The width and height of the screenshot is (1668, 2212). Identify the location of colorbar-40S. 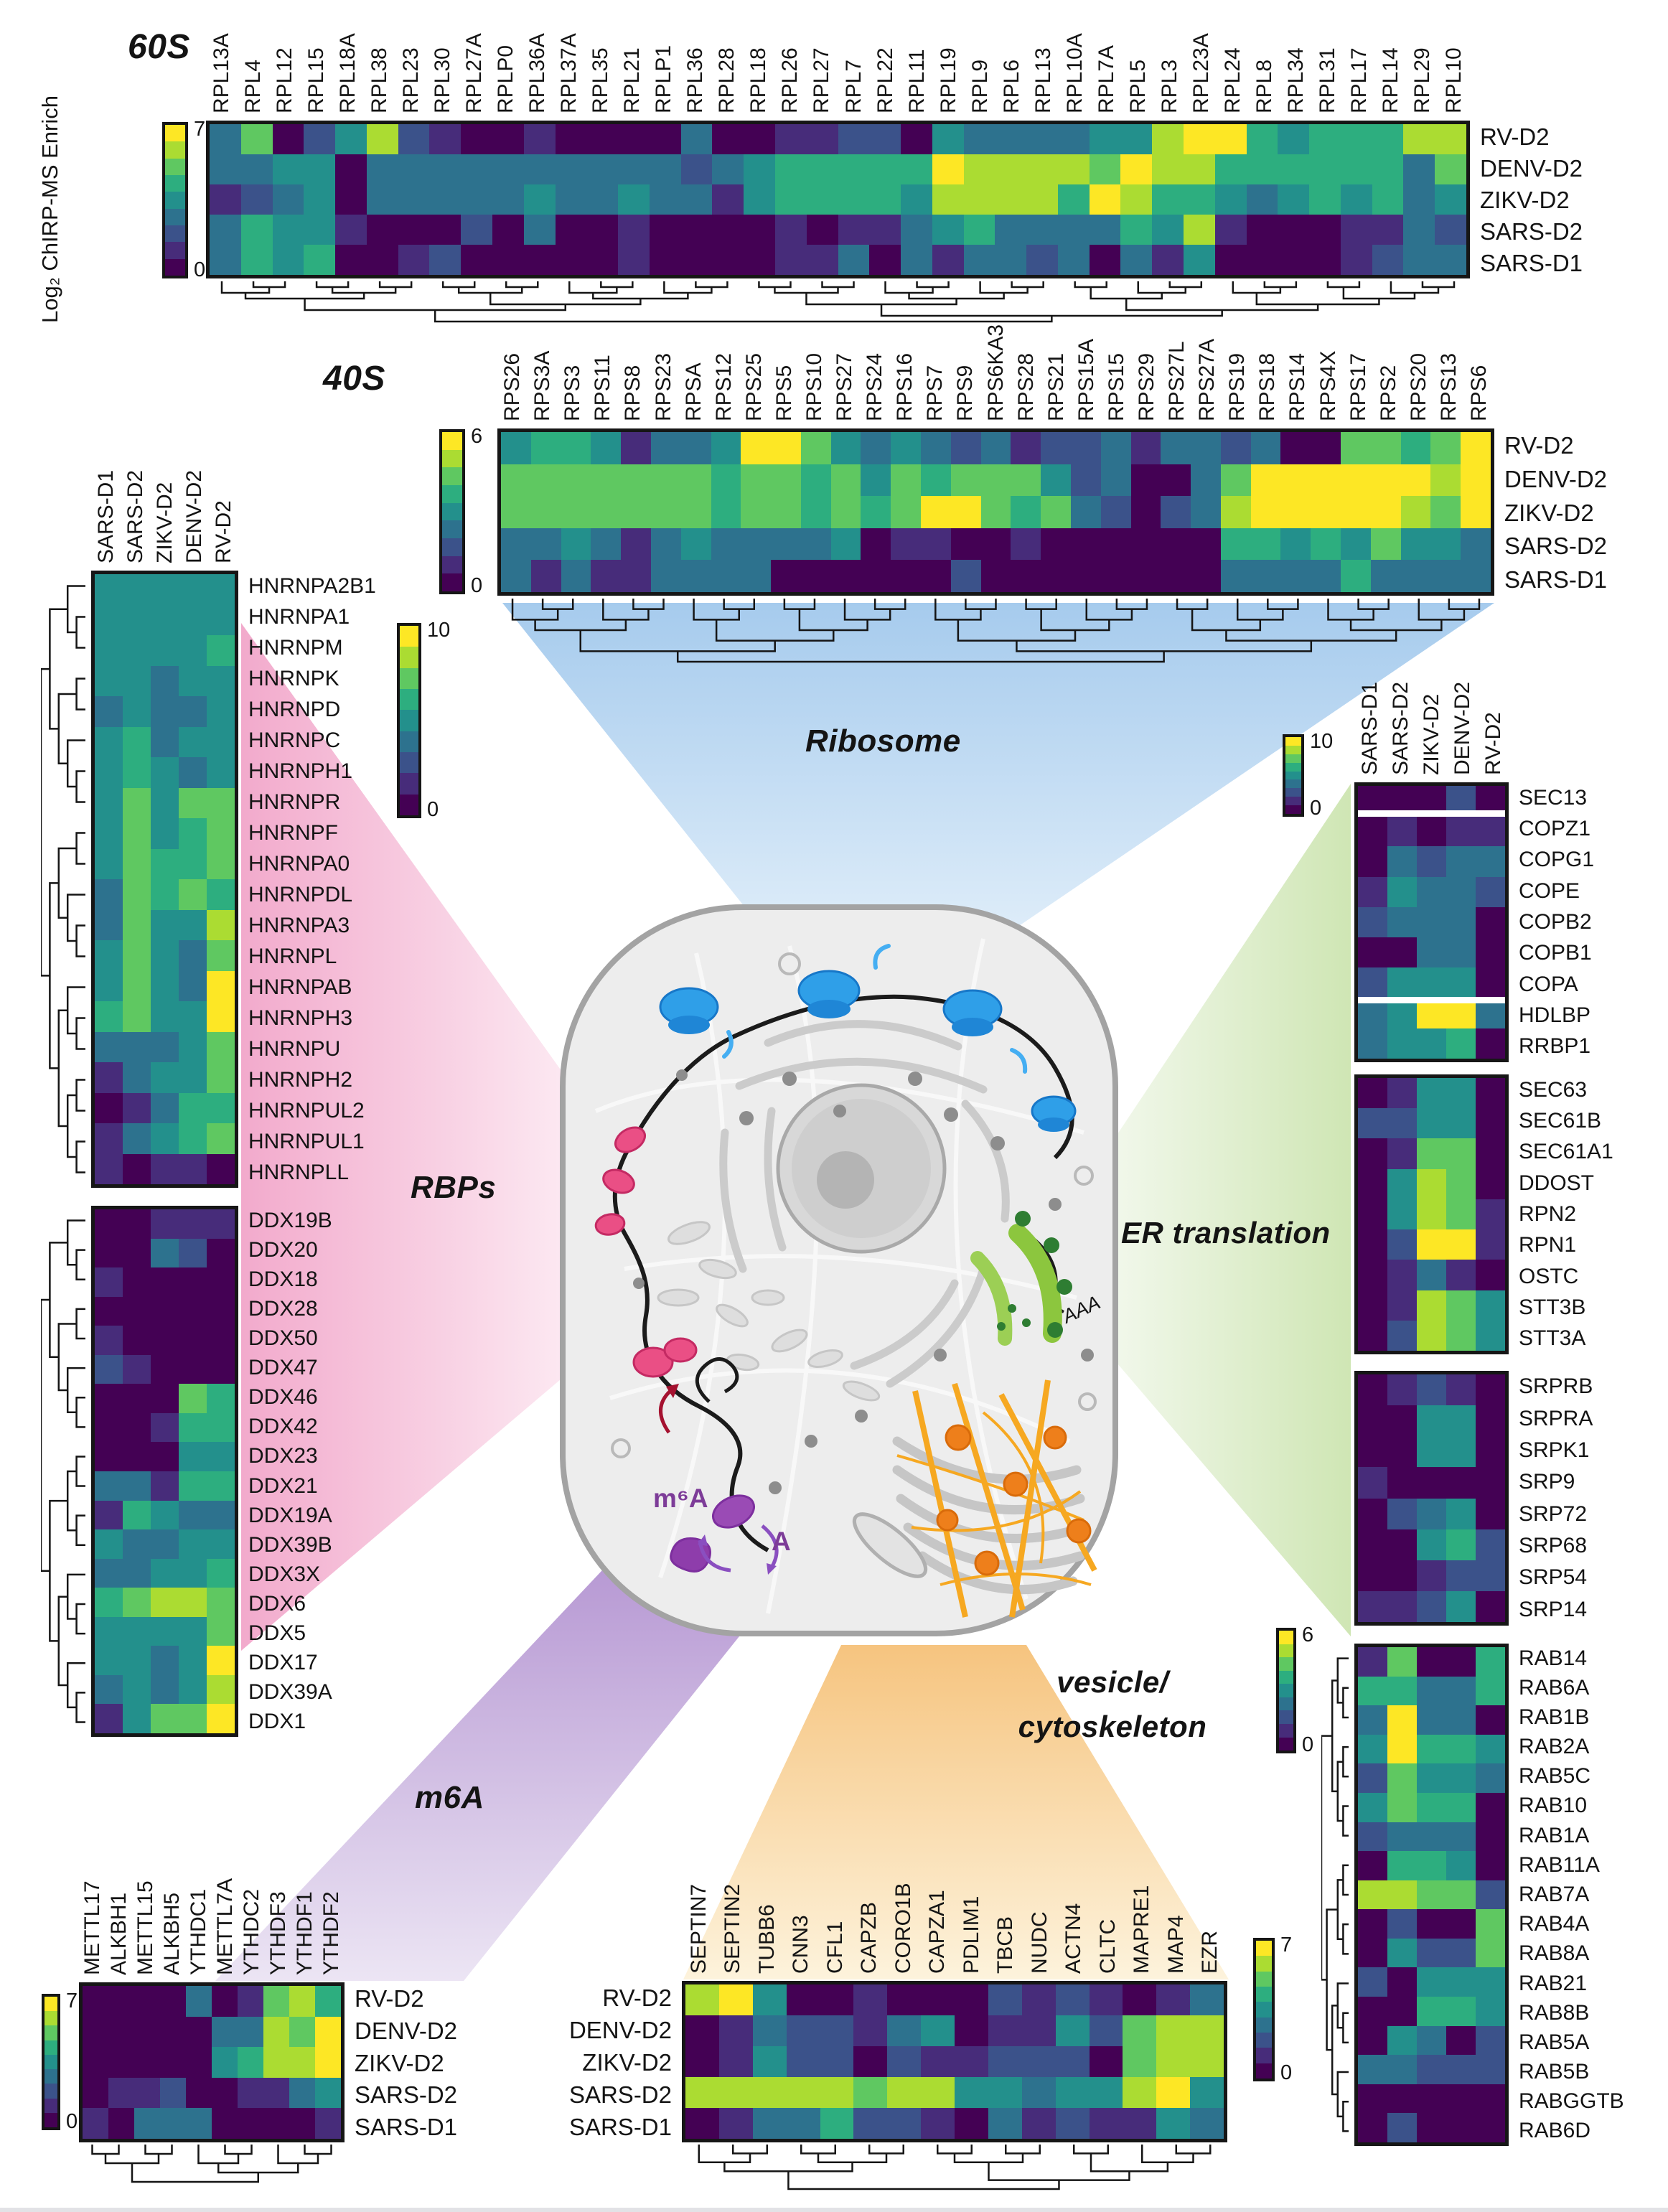
(452, 511).